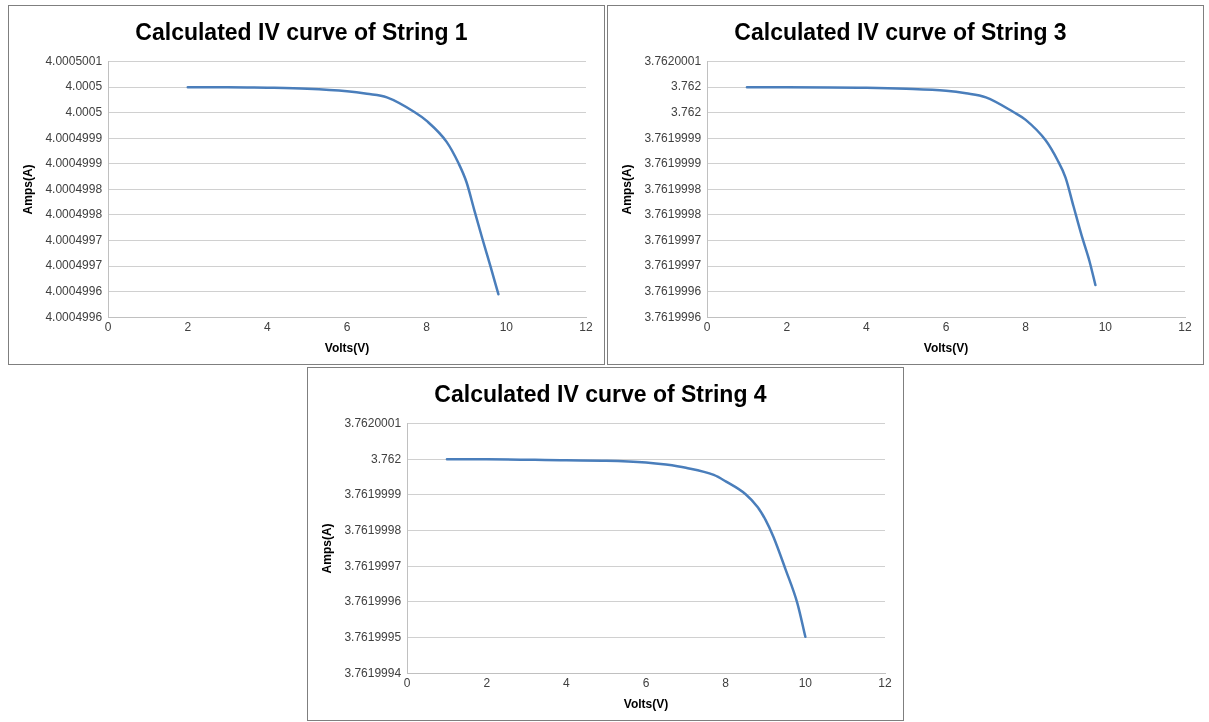  Describe the element at coordinates (373, 636) in the screenshot. I see `y-tick-label: 3.7619995` at that location.